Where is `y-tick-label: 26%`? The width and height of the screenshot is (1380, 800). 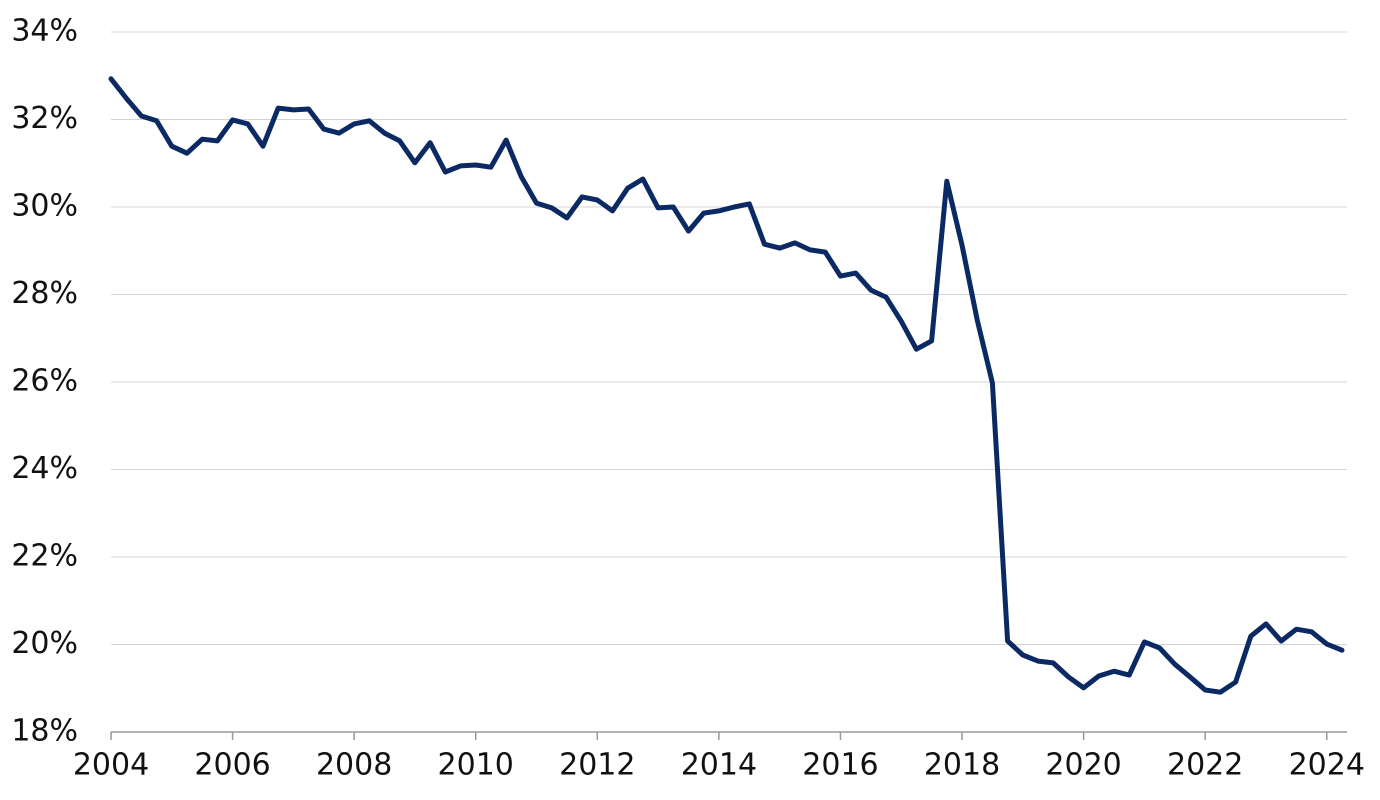 y-tick-label: 26% is located at coordinates (44, 381).